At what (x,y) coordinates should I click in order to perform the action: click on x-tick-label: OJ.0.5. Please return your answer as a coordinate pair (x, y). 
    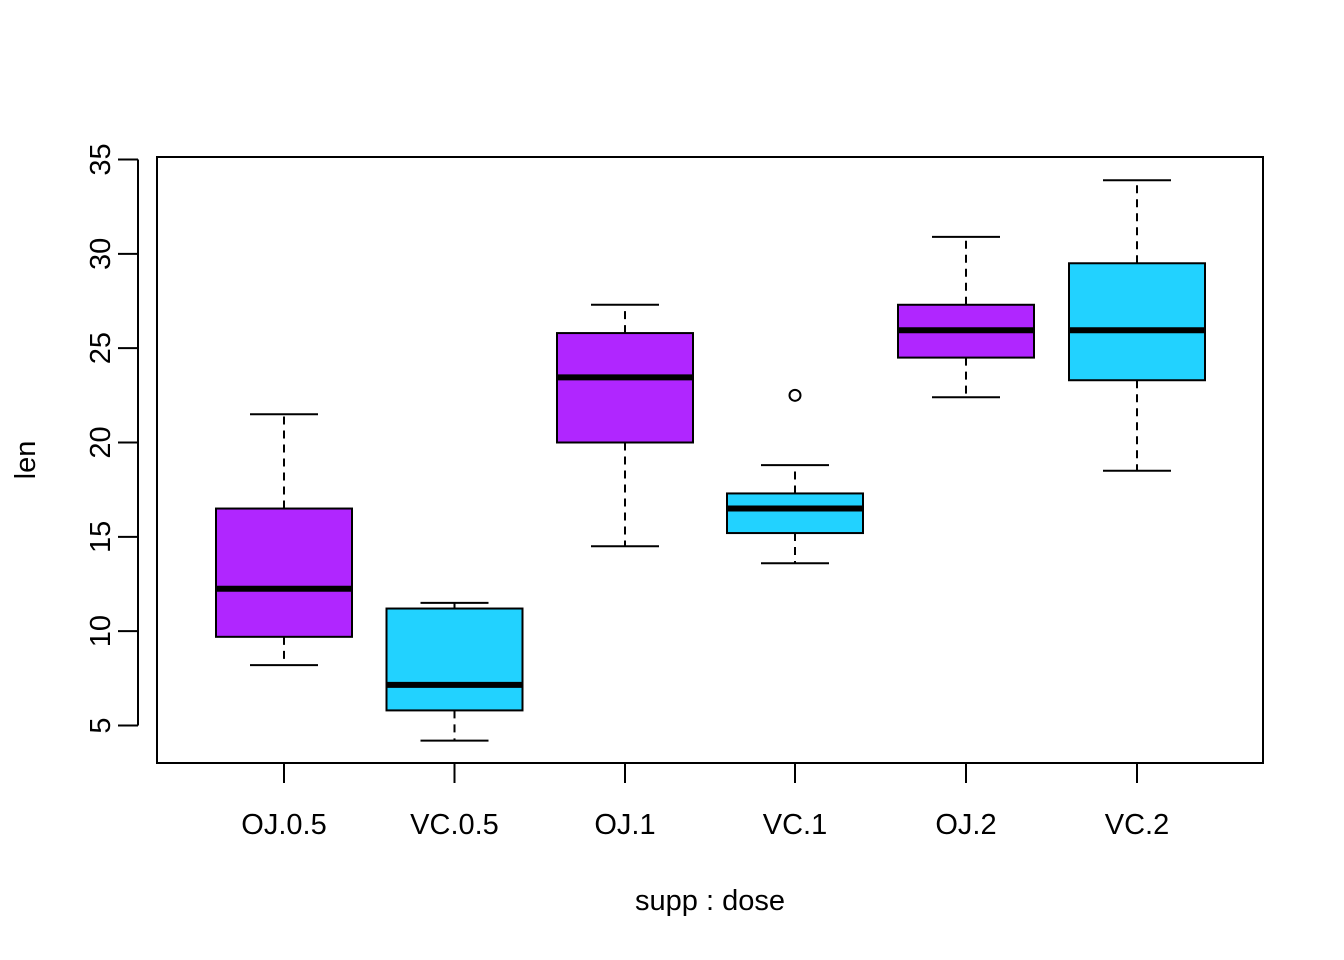
    Looking at the image, I should click on (283, 825).